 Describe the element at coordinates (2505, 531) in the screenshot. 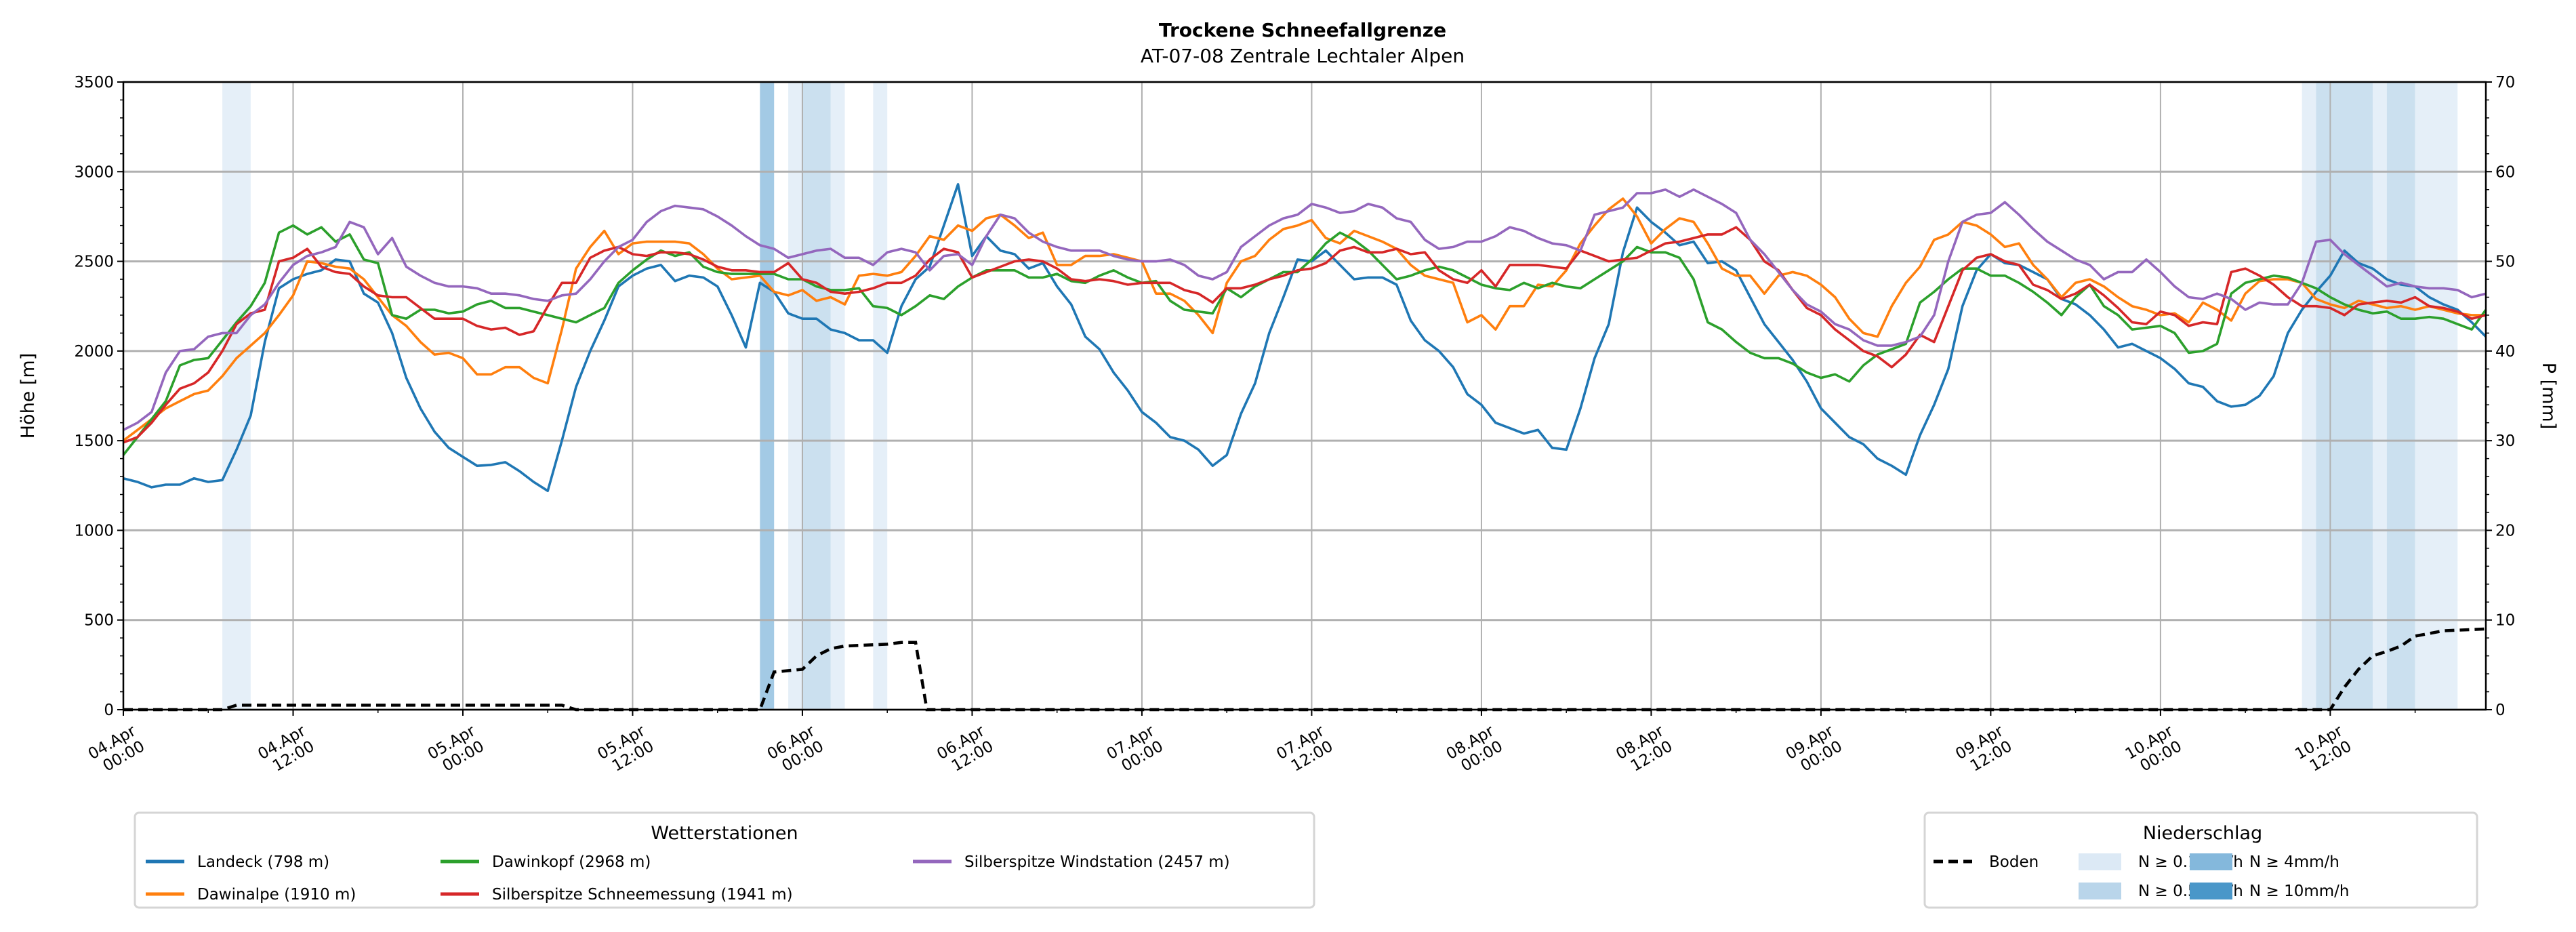

I see `y2-tick-label: 20` at that location.